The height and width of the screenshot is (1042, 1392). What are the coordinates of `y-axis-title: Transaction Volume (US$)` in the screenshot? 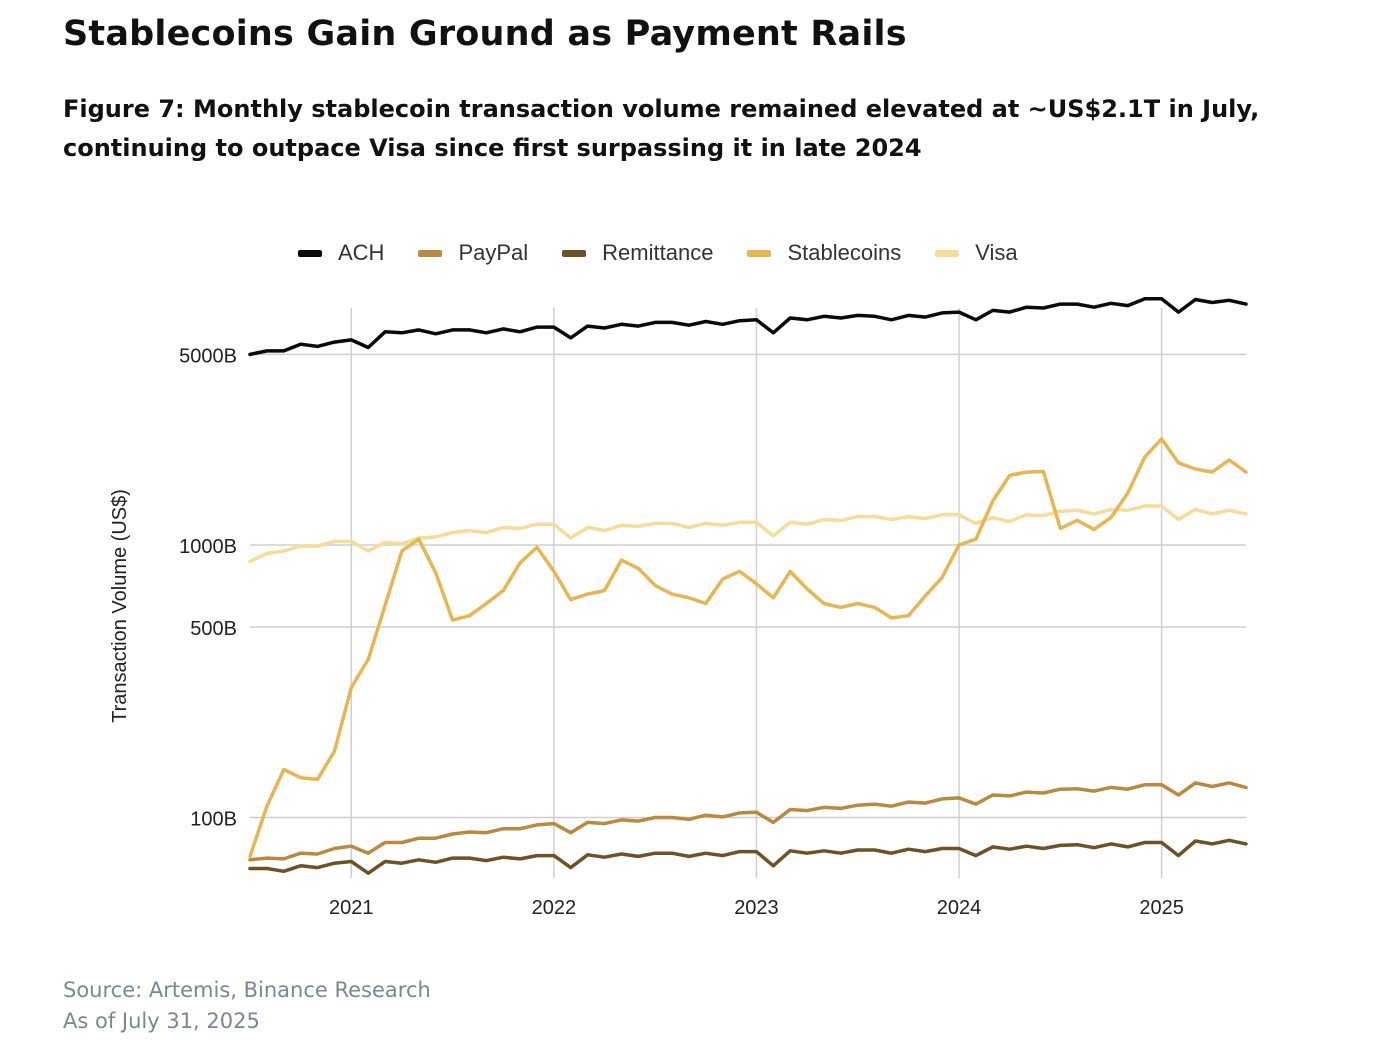 It's located at (120, 606).